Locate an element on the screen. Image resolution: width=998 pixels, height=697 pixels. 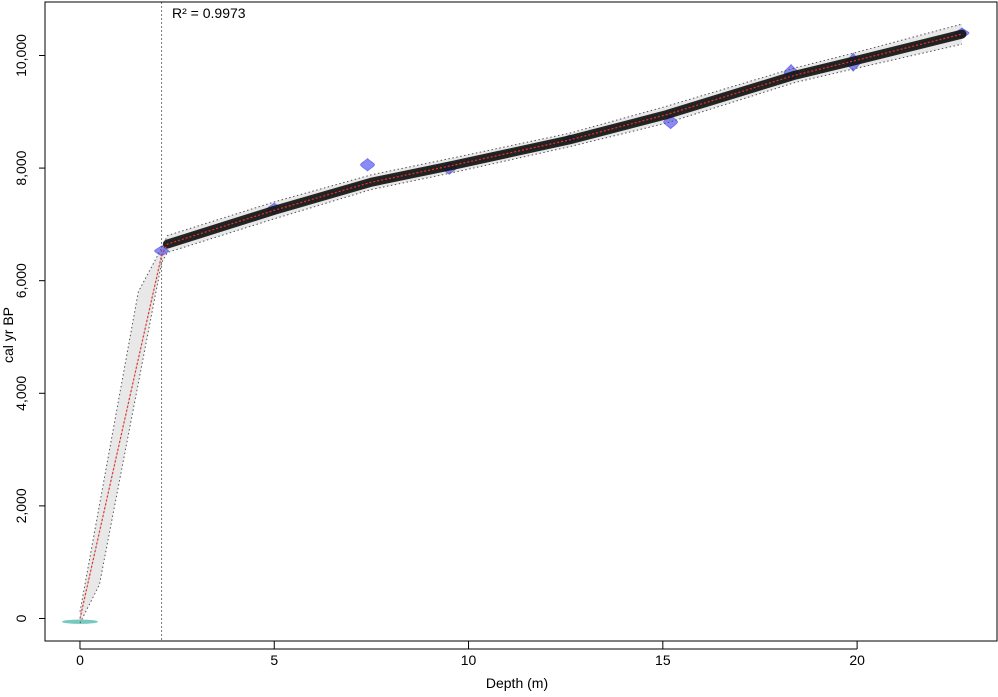
y-tick-label: 0 is located at coordinates (21, 618).